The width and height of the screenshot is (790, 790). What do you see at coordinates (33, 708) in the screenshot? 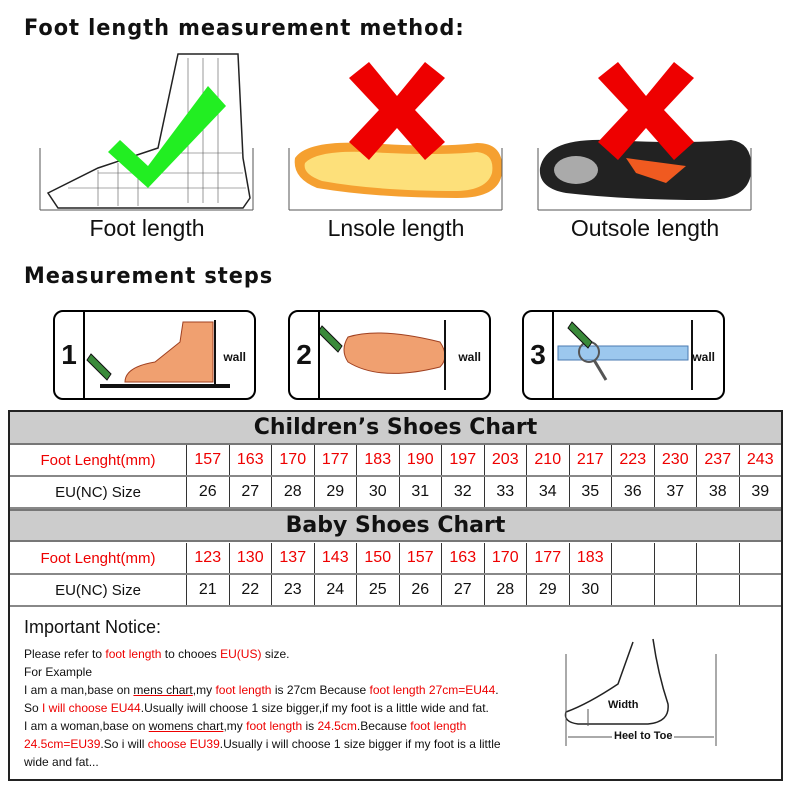
I see `text: So` at bounding box center [33, 708].